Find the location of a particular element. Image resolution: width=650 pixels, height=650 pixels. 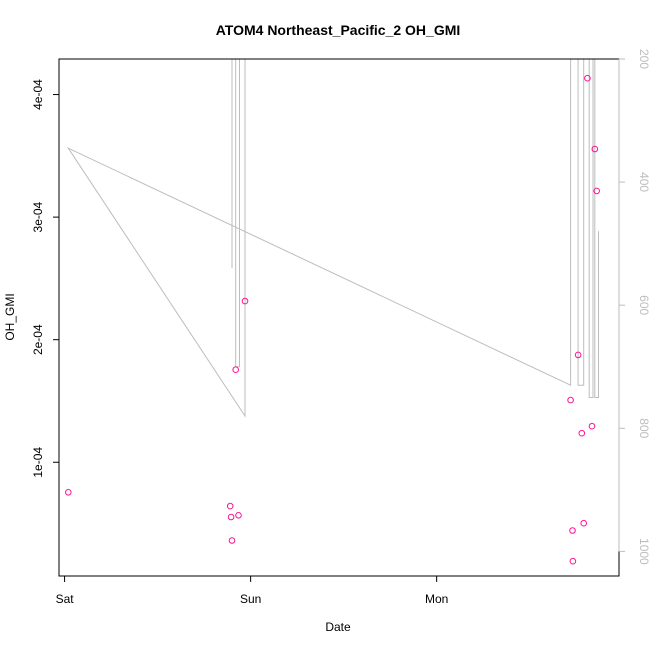

y-tick-label-right: 400 is located at coordinates (643, 182).